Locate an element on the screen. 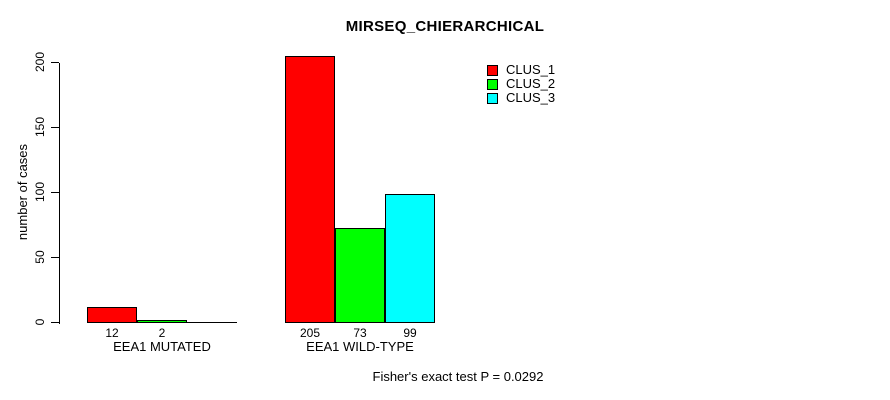  bar-clus_2-group2 is located at coordinates (360, 275).